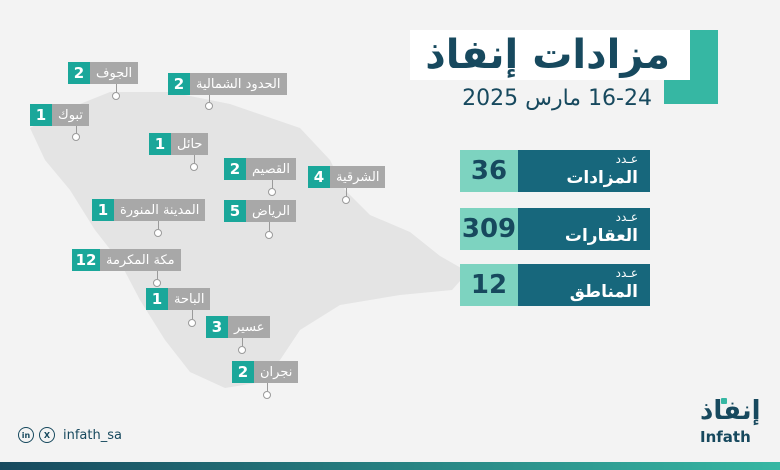 The image size is (780, 470). I want to click on region-label-qassim: 2 القصيم, so click(260, 169).